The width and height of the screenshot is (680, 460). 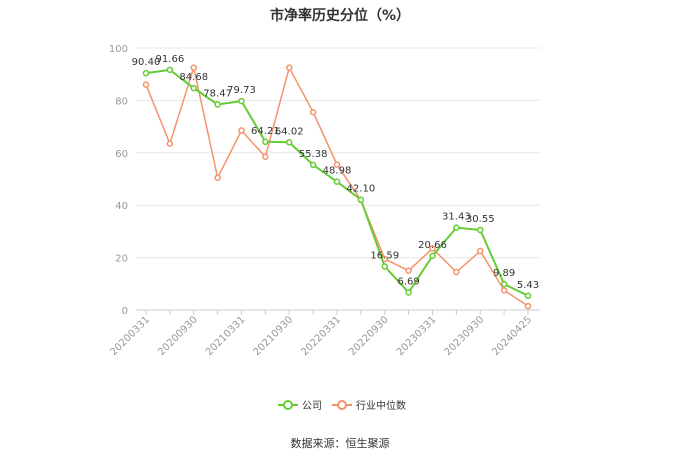 I want to click on data-label: 64.21, so click(x=265, y=131).